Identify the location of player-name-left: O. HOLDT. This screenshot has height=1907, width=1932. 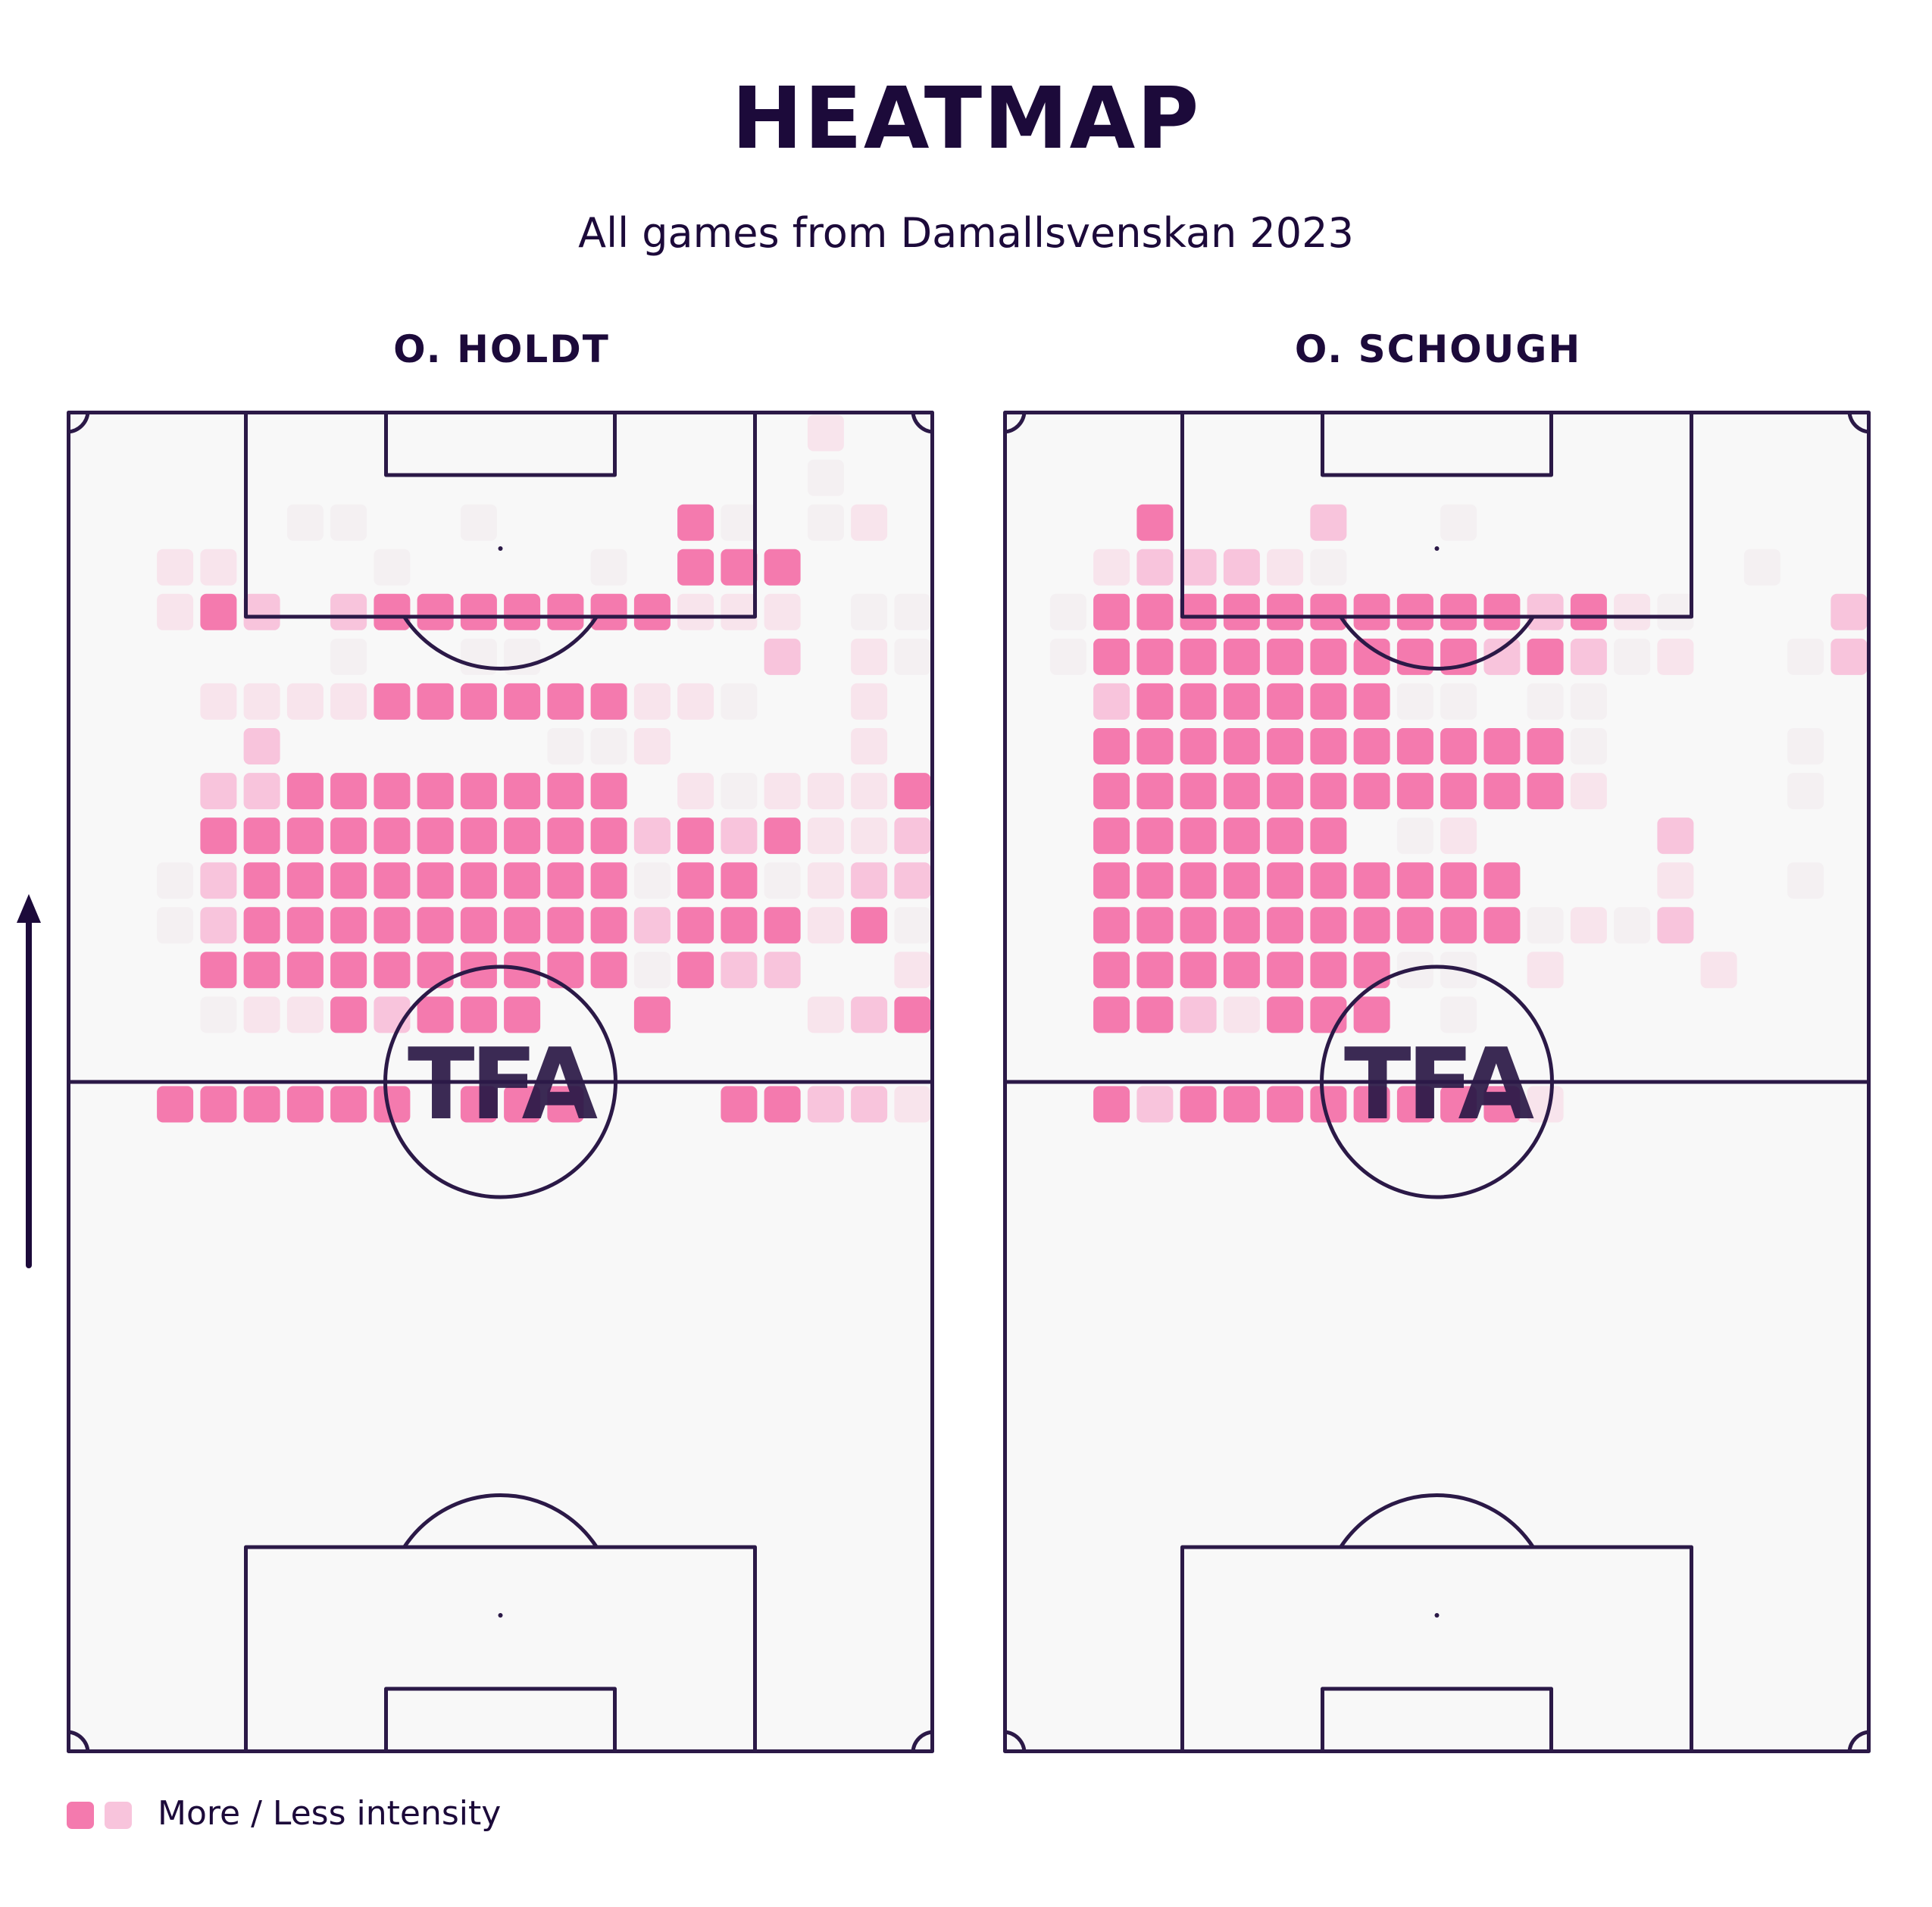
(502, 349).